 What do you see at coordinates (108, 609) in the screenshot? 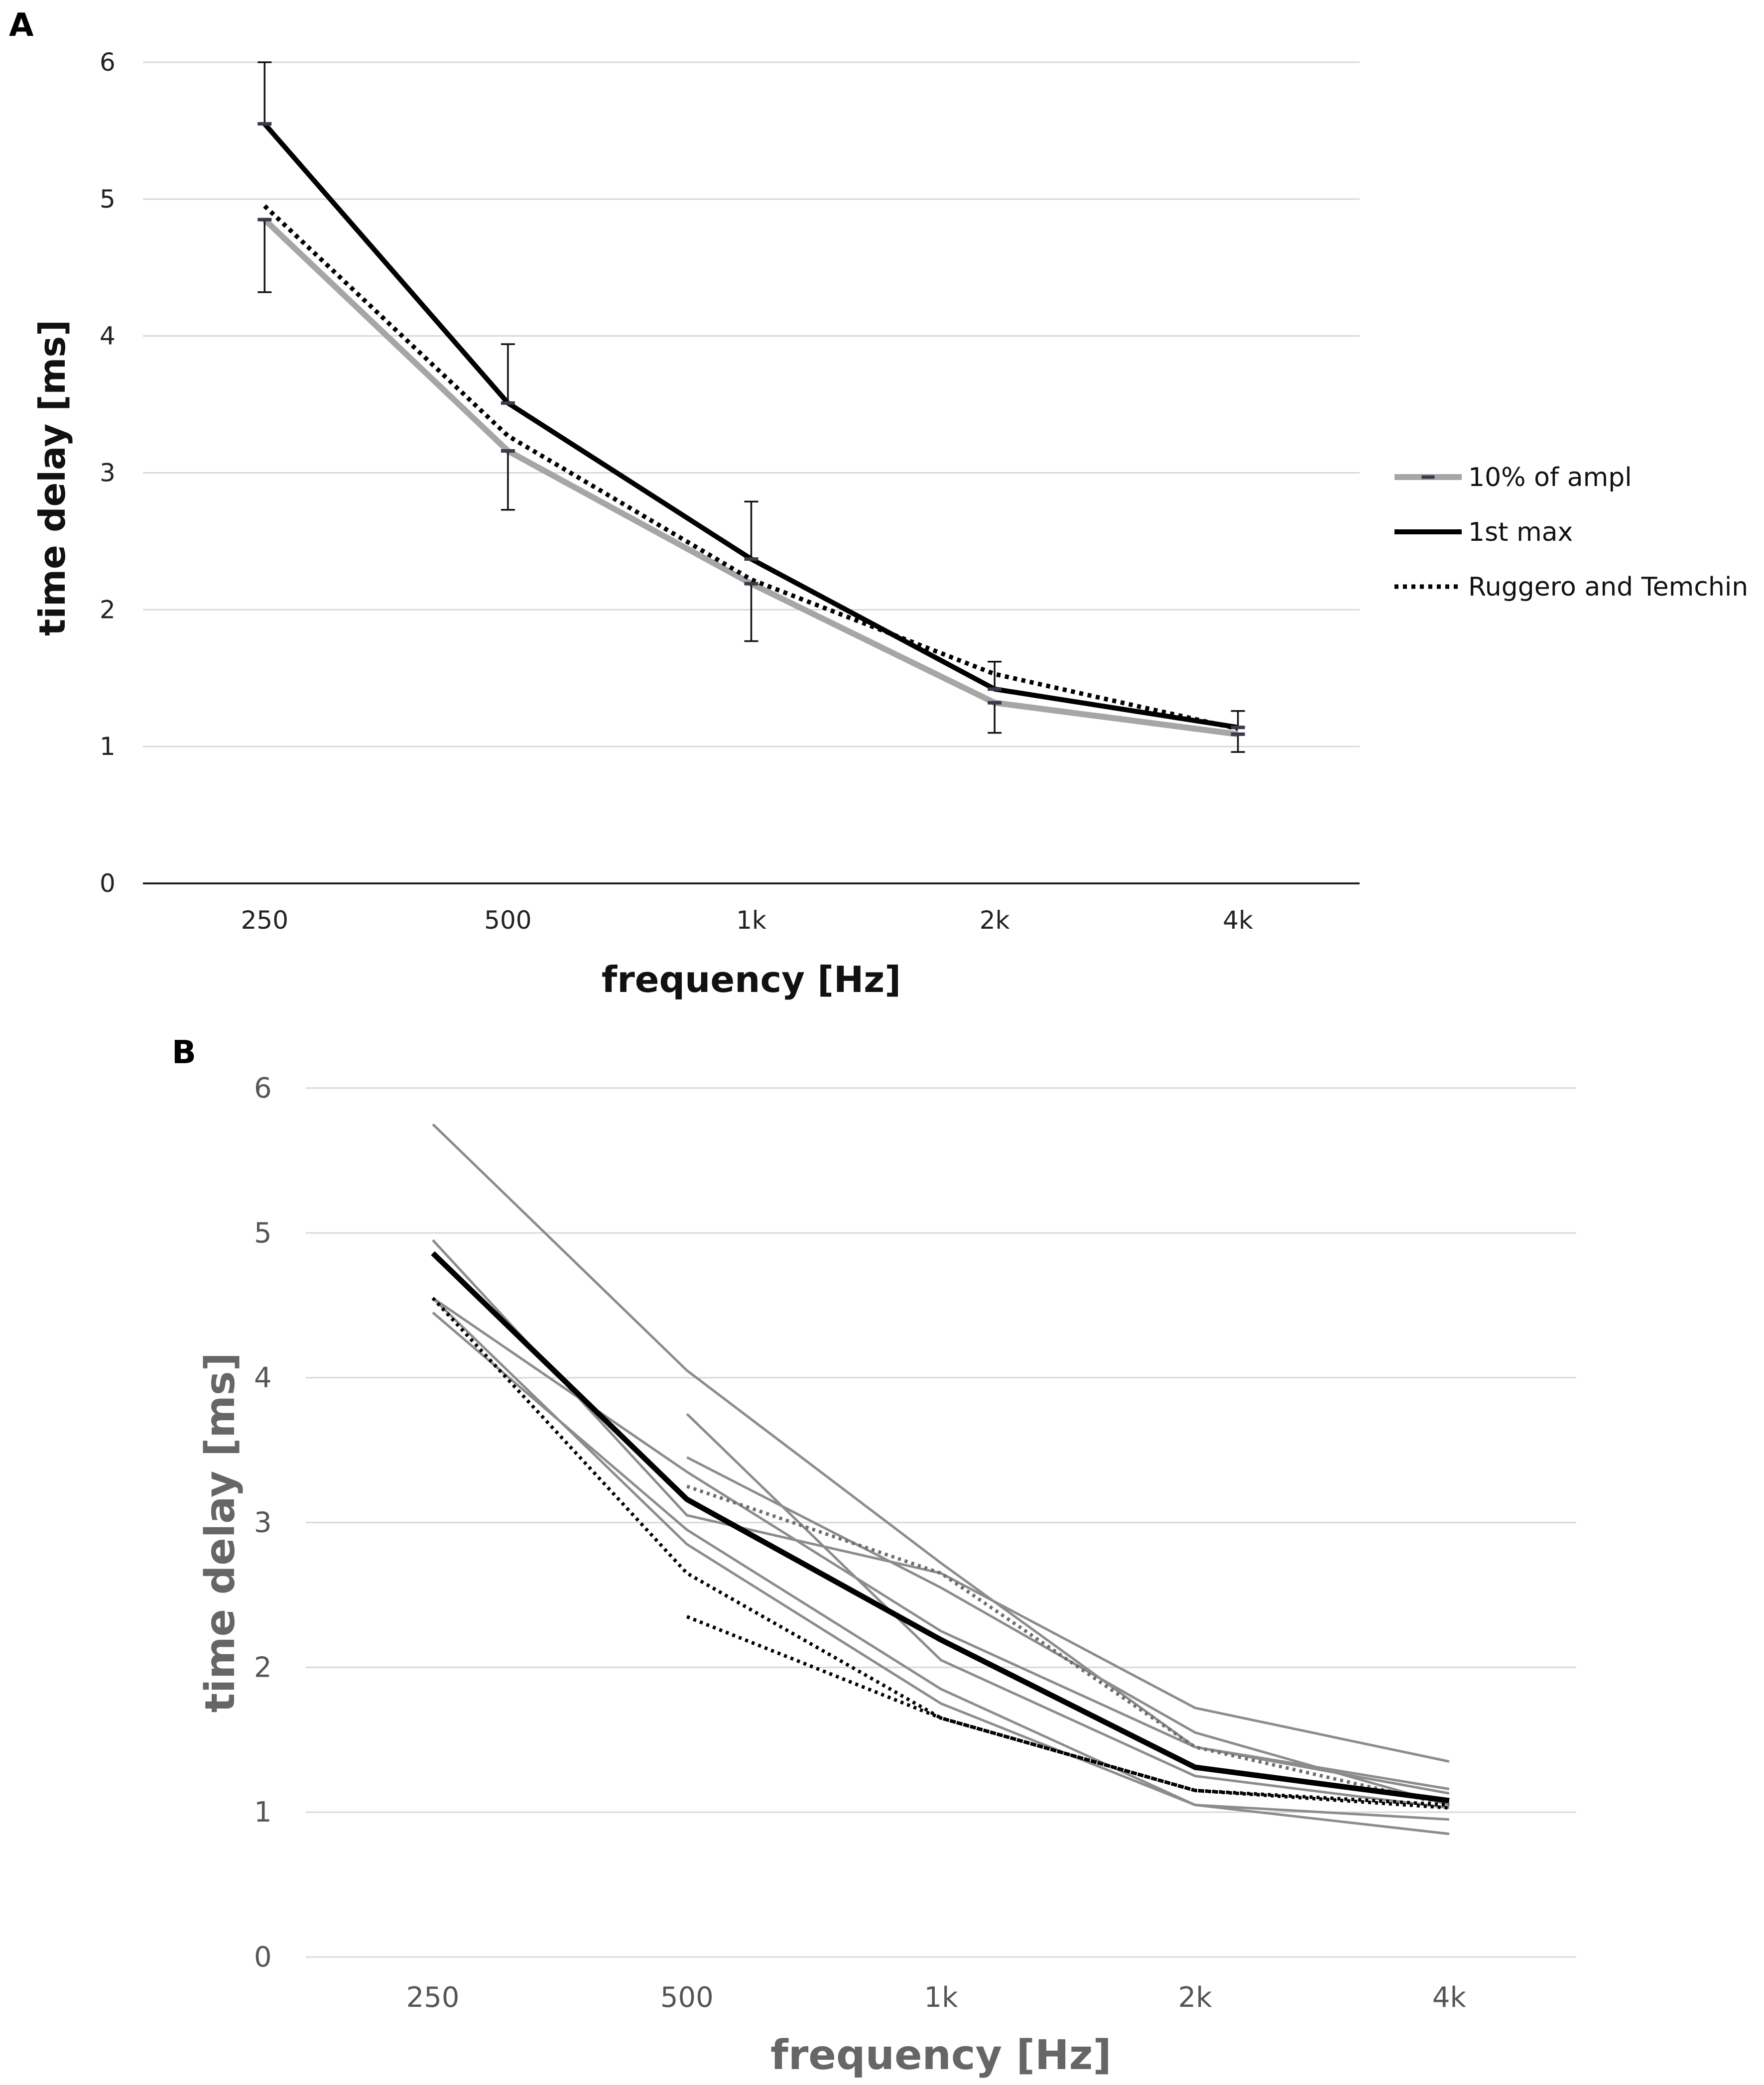
I see `y-tick-label-a: 2` at bounding box center [108, 609].